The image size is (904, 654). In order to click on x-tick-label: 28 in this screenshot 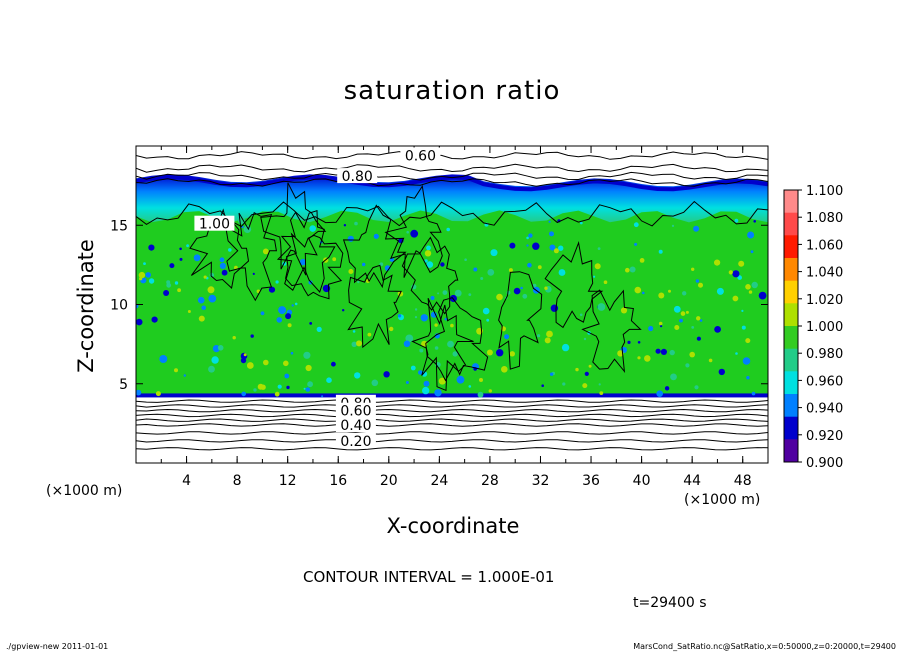, I will do `click(490, 481)`.